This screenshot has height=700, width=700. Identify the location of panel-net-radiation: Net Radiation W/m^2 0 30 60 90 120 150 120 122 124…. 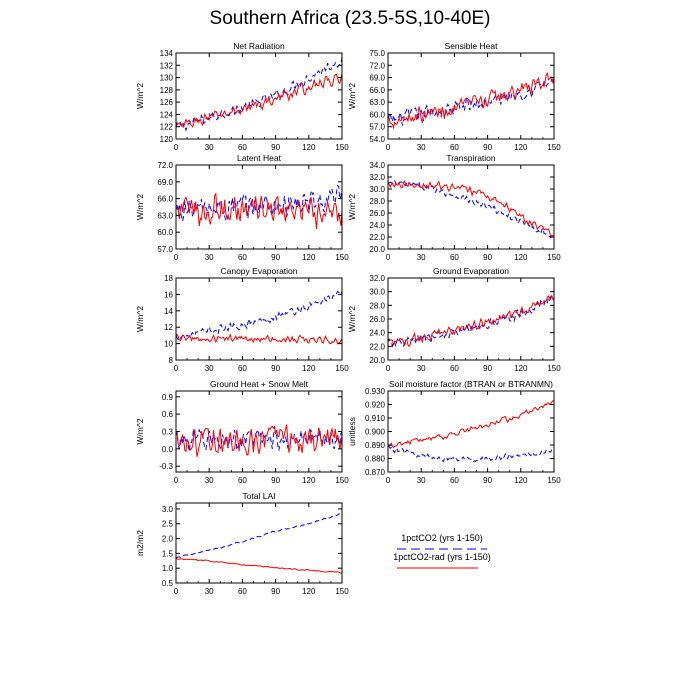
(242, 96).